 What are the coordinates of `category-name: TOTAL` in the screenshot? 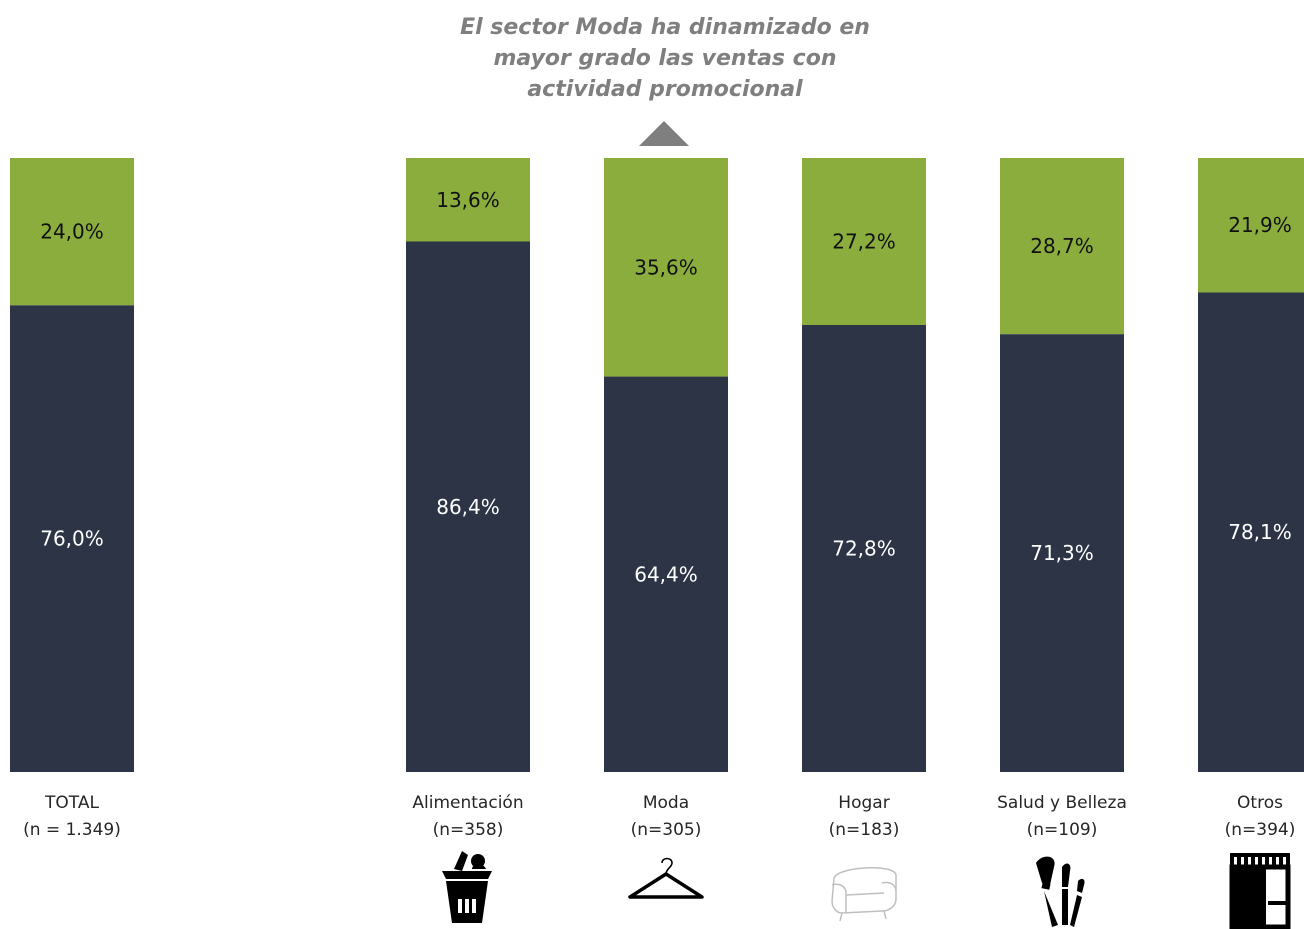 It's located at (72, 803).